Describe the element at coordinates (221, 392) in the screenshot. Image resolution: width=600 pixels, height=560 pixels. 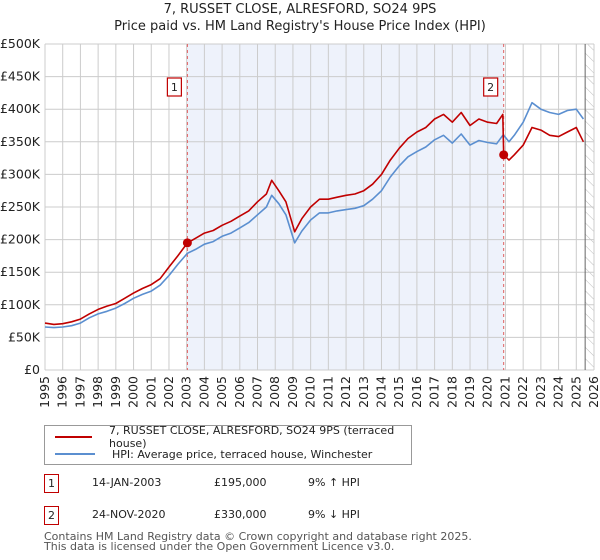
I see `x-tick-label: 2005` at that location.